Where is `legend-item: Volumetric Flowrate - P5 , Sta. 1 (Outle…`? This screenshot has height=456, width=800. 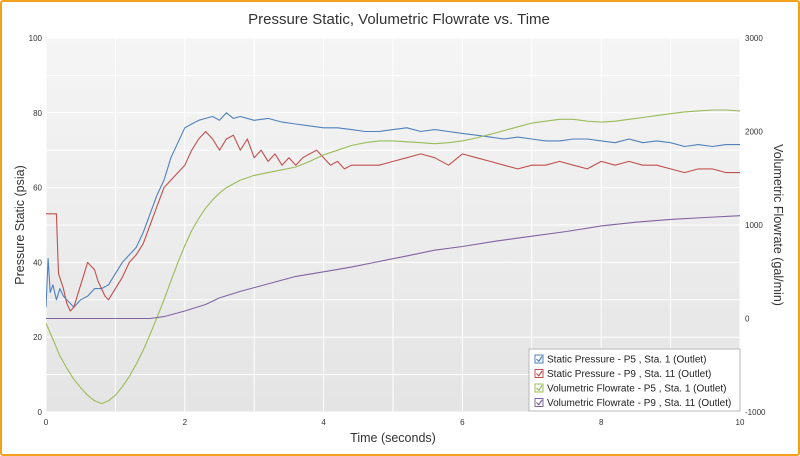
legend-item: Volumetric Flowrate - P5 , Sta. 1 (Outle… is located at coordinates (630, 389).